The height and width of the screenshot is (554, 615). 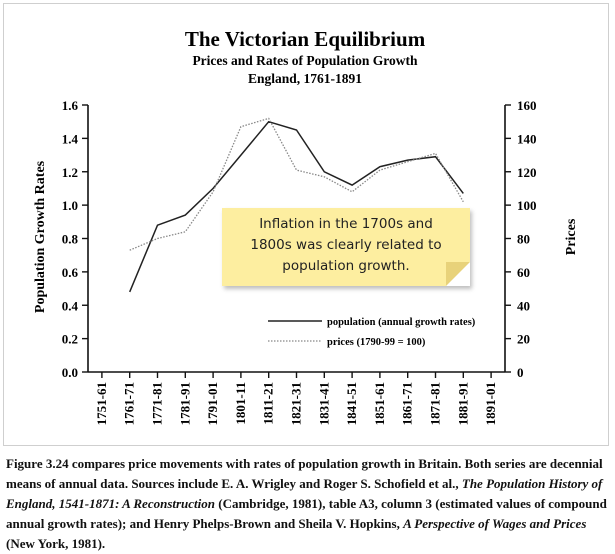 What do you see at coordinates (379, 403) in the screenshot?
I see `x-tick-label: 1851-61` at bounding box center [379, 403].